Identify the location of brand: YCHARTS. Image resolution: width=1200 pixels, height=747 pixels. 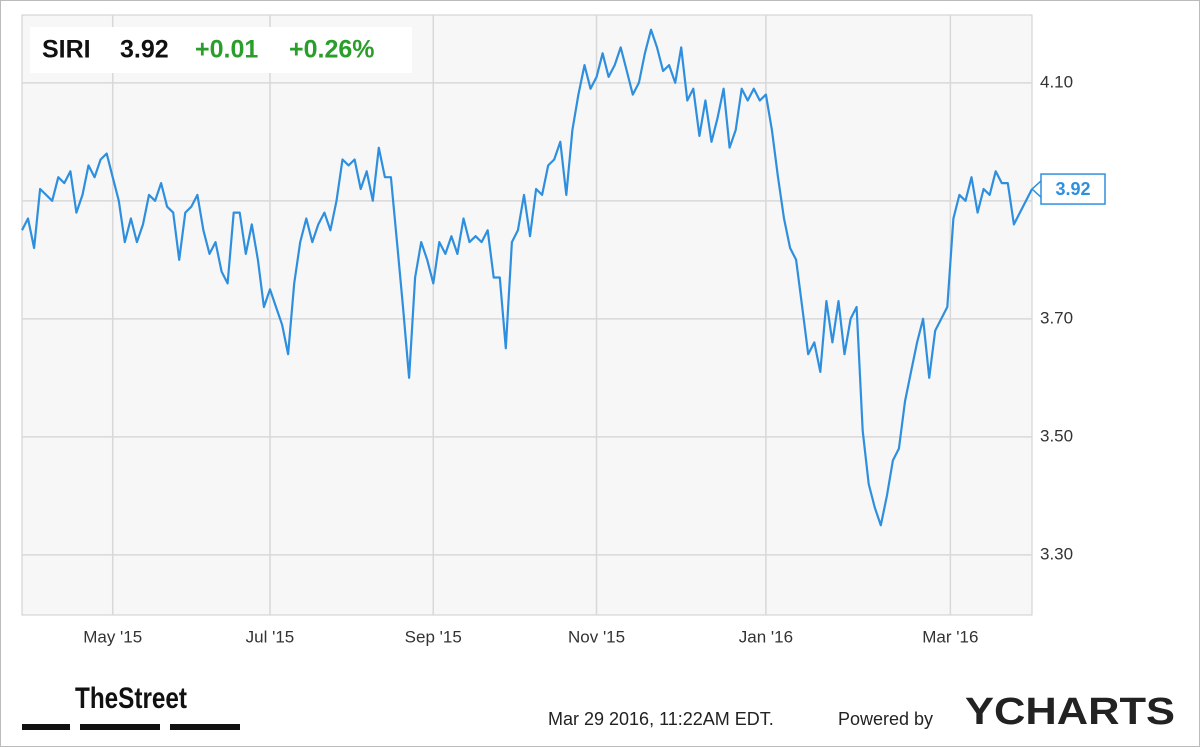
(1070, 712).